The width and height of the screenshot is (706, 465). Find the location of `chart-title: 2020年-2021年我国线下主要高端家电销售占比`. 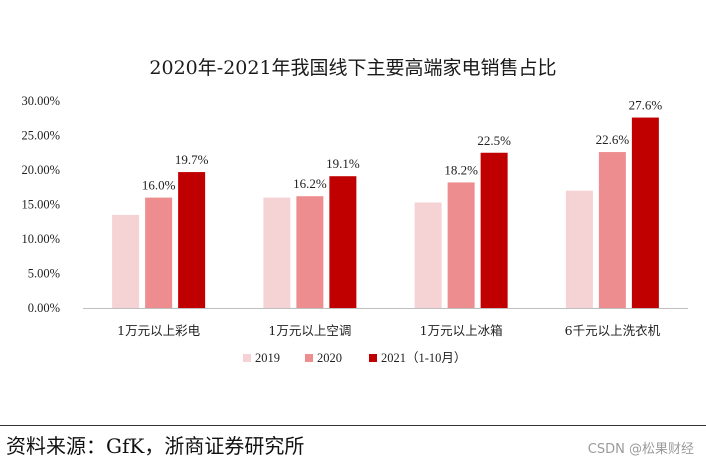

chart-title: 2020年-2021年我国线下主要高端家电销售占比 is located at coordinates (352, 68).